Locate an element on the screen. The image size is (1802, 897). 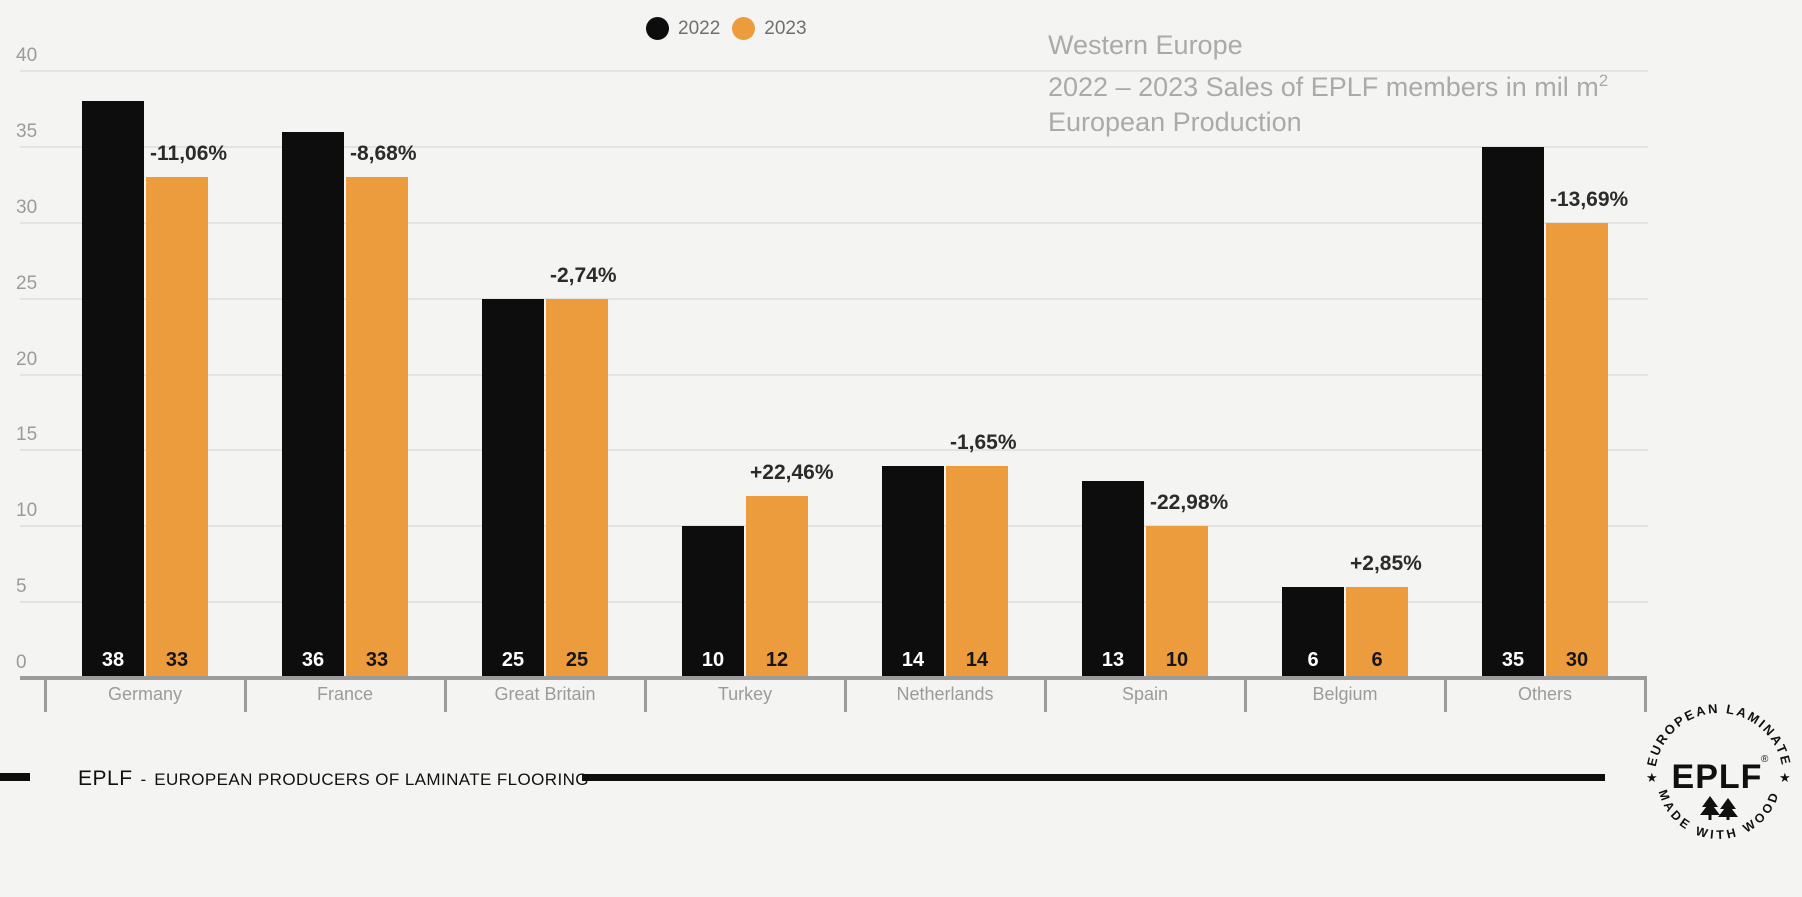
x-category-label: France is located at coordinates (345, 694).